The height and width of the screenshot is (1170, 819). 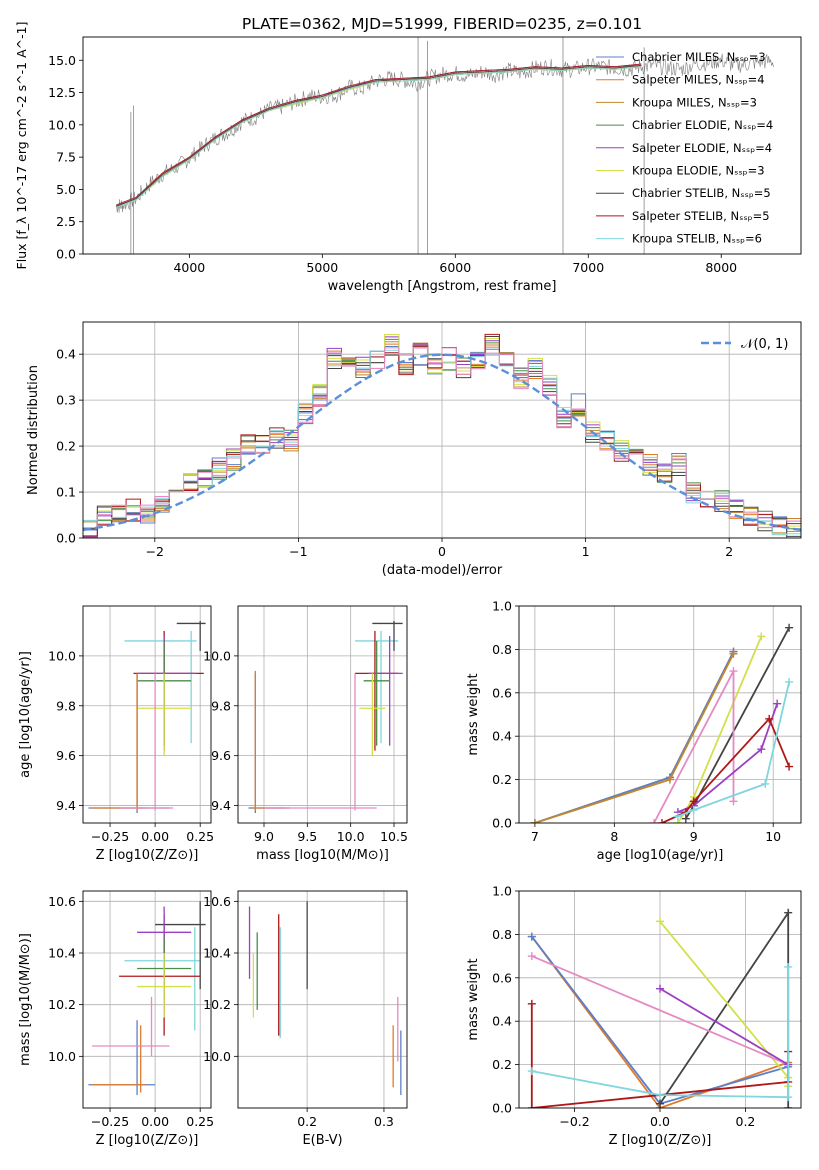 What do you see at coordinates (701, 193) in the screenshot?
I see `legend-label: Chabrier STELIB, Nₛₛₚ=5` at bounding box center [701, 193].